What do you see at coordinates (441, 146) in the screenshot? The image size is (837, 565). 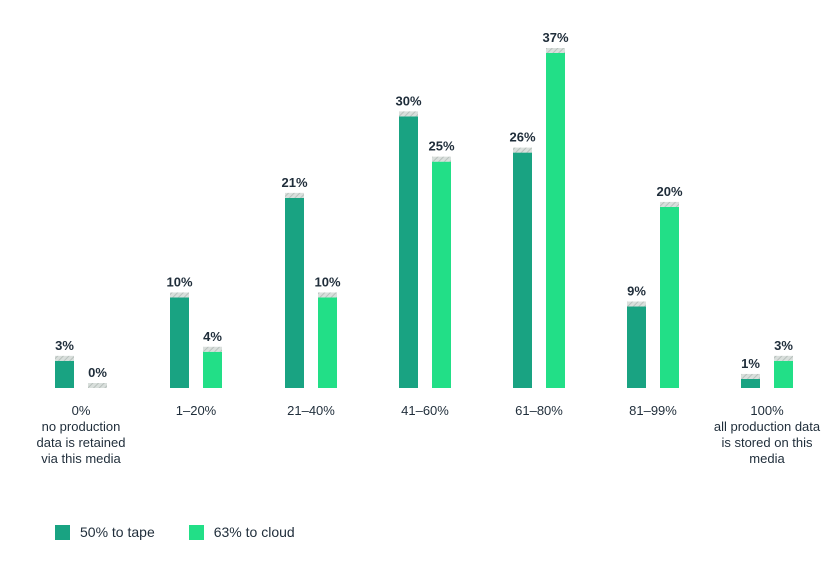 I see `value-label-cloud-3: 25%` at bounding box center [441, 146].